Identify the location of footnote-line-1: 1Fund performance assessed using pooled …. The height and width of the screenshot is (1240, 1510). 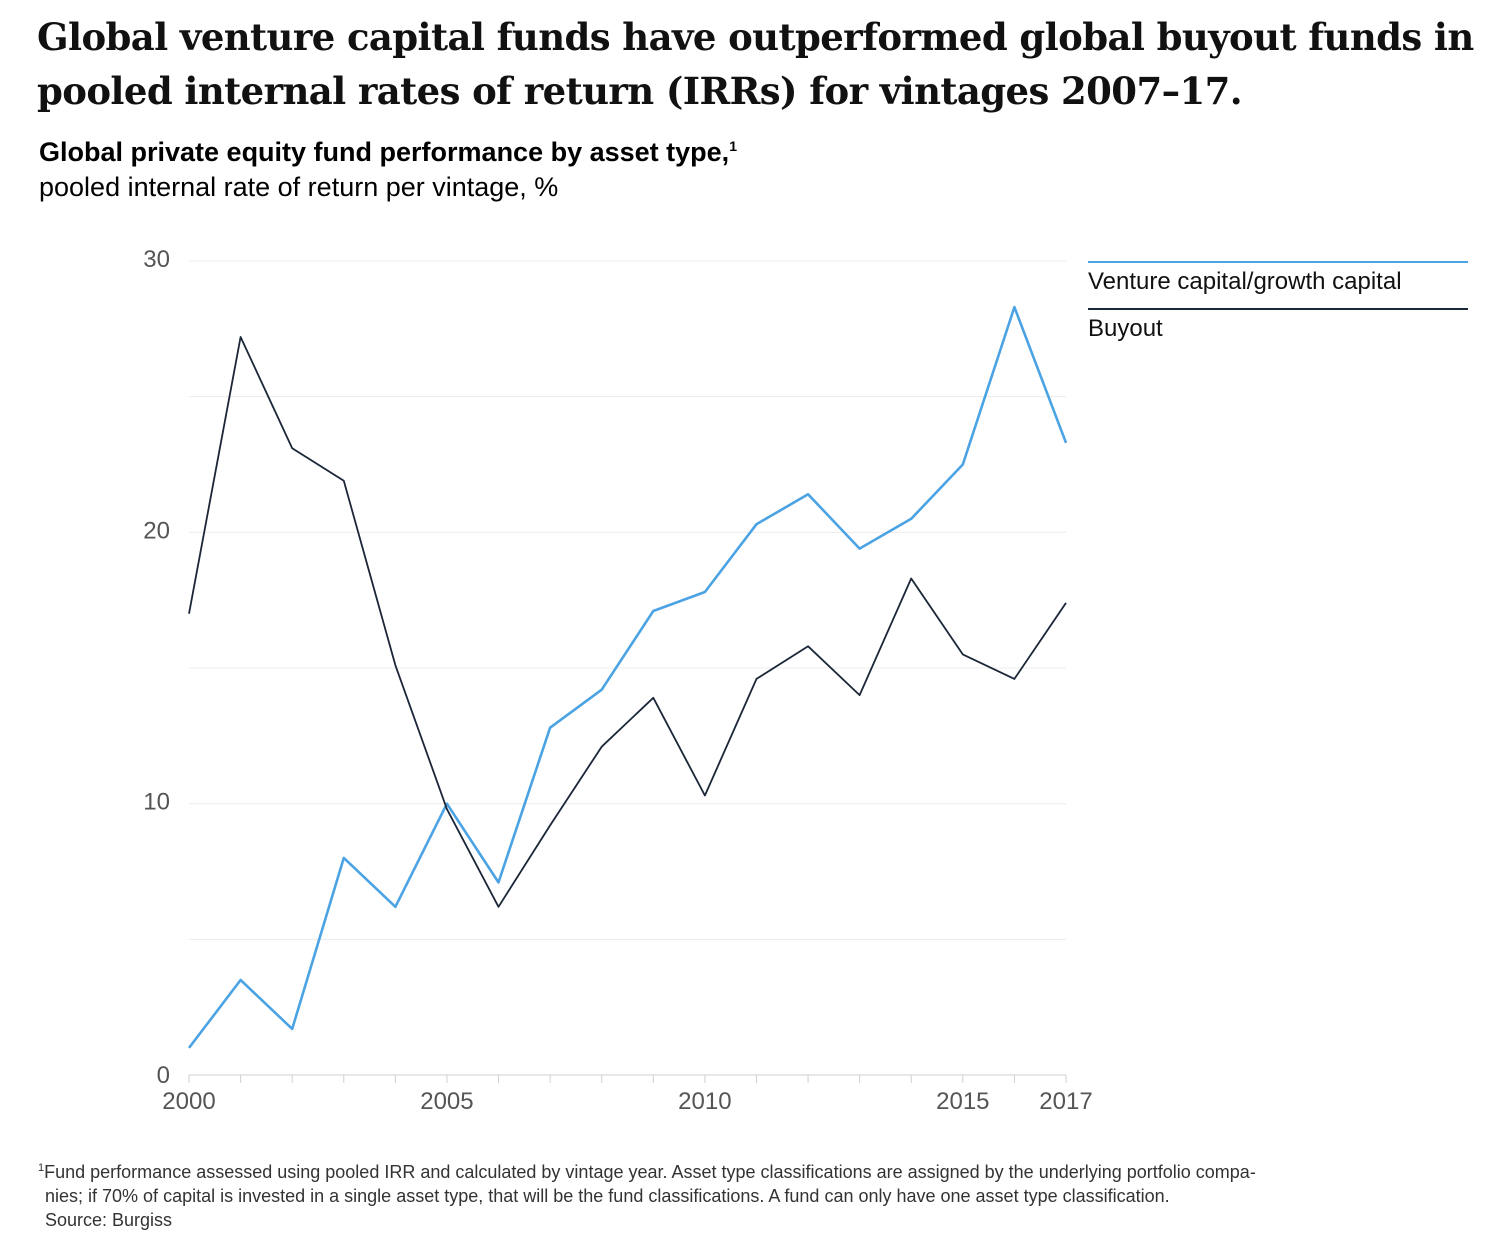
(647, 1172).